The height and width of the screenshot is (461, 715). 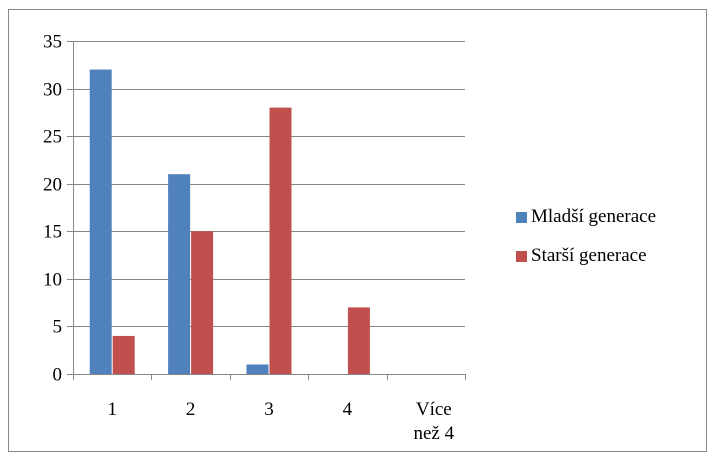 What do you see at coordinates (52, 90) in the screenshot?
I see `y-tick-label: 30` at bounding box center [52, 90].